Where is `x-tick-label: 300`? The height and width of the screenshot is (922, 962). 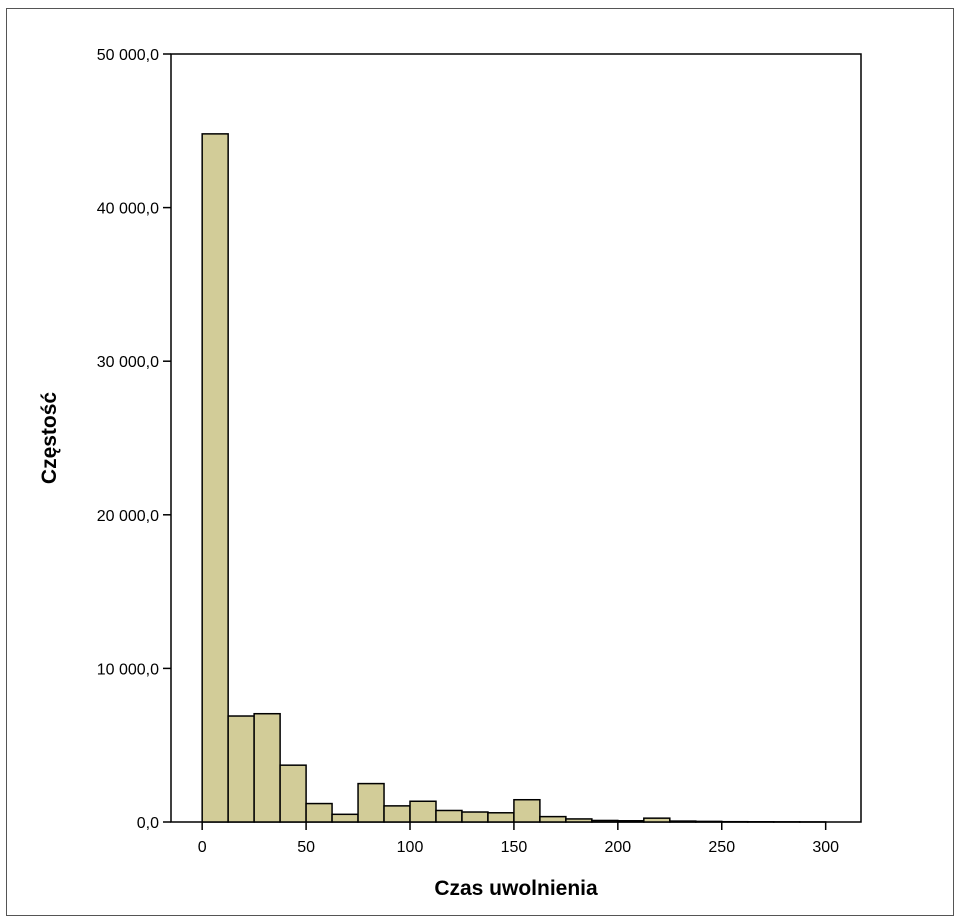
x-tick-label: 300 is located at coordinates (825, 847).